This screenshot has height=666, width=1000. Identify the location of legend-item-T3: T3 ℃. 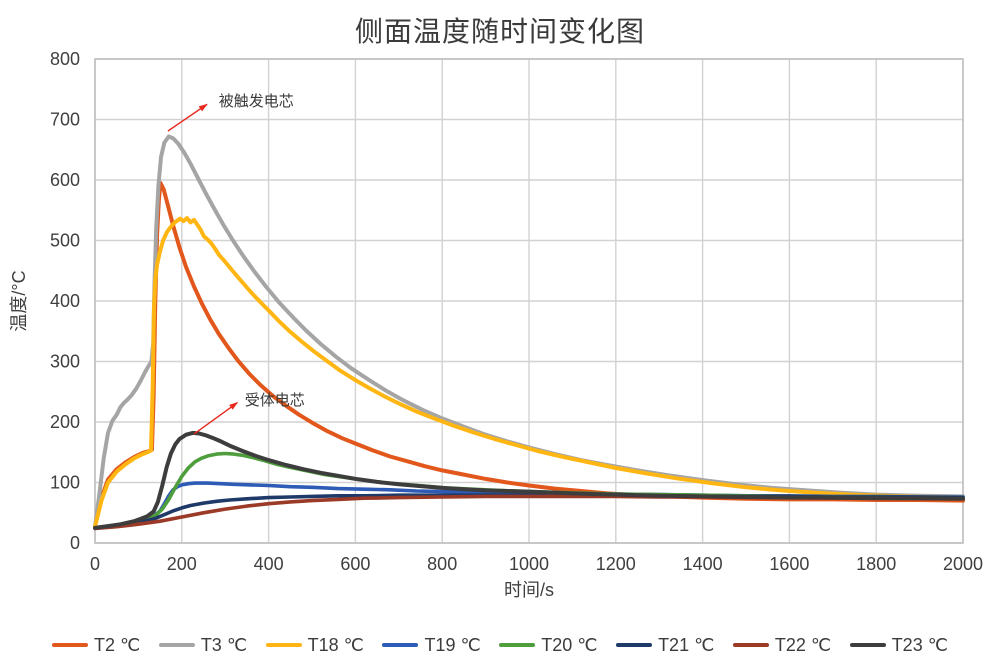
(203, 645).